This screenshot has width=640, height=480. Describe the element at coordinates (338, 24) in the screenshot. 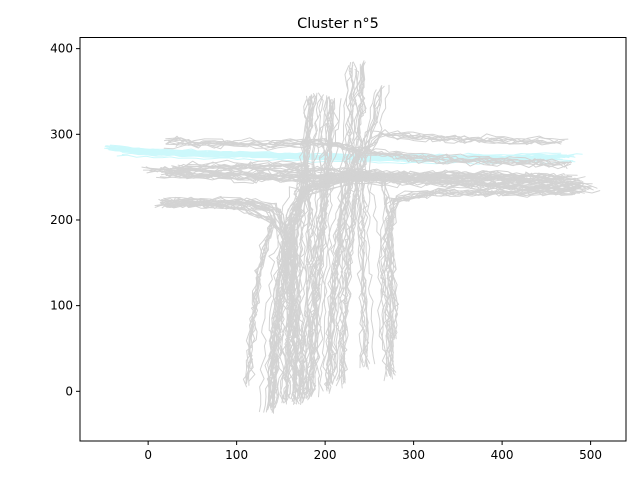

I see `chart-title: Cluster n°5` at that location.